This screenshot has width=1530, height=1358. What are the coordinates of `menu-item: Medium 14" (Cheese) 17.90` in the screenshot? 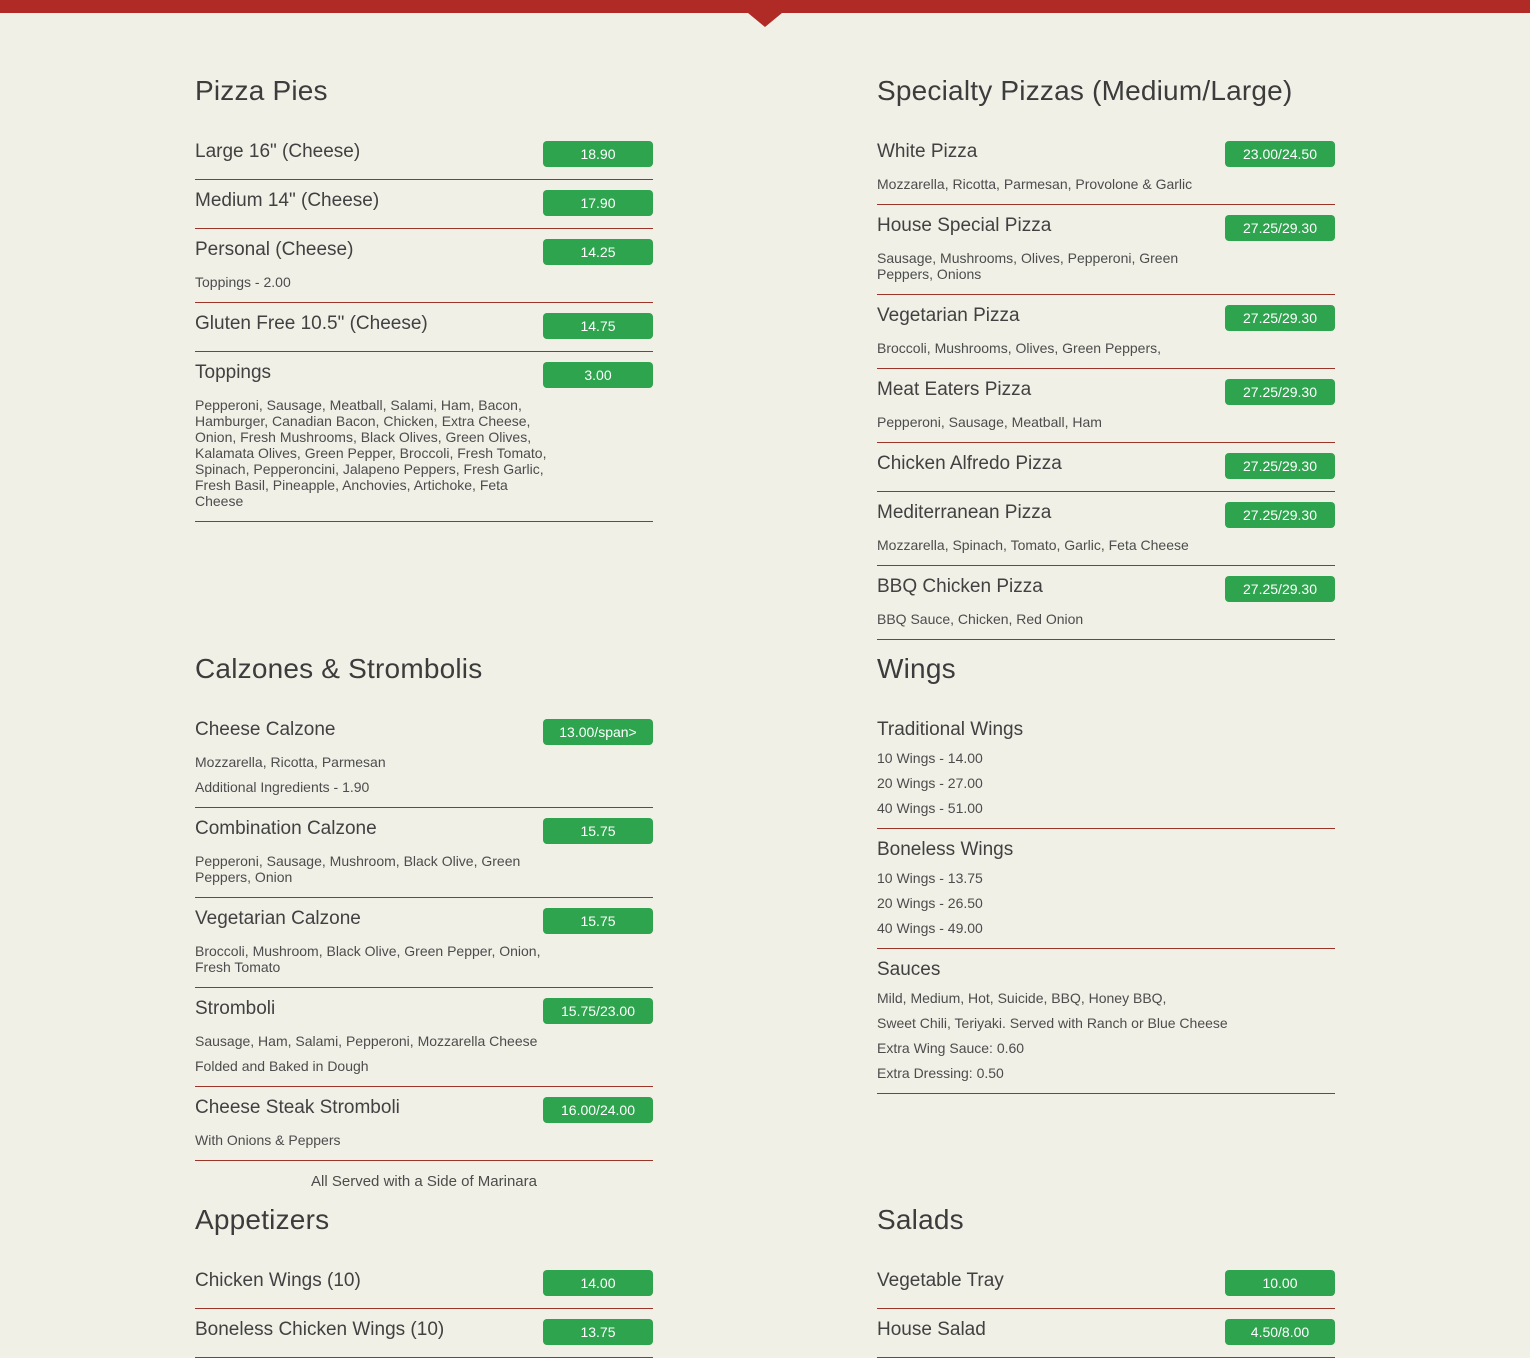 It's located at (424, 204).